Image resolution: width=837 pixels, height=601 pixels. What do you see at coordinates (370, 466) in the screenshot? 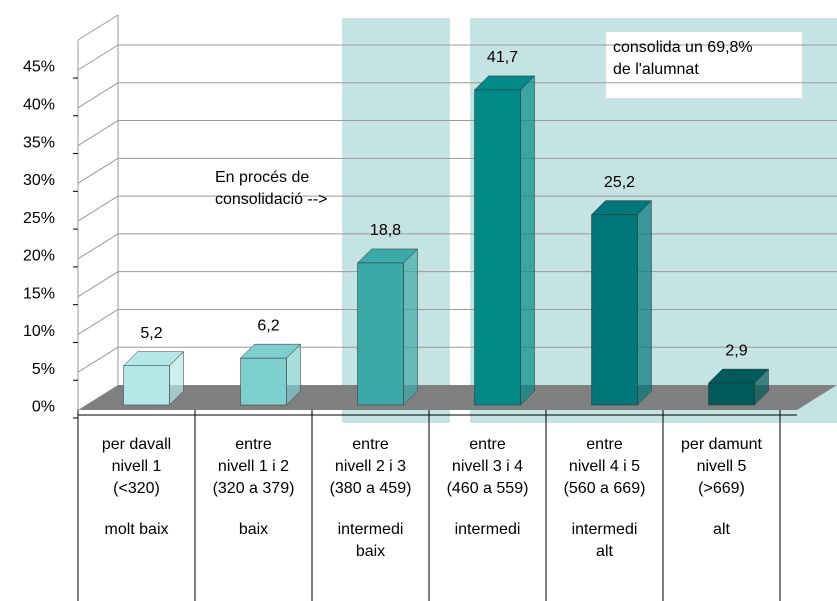
I see `x-tick-label: nivell 2 i 3` at bounding box center [370, 466].